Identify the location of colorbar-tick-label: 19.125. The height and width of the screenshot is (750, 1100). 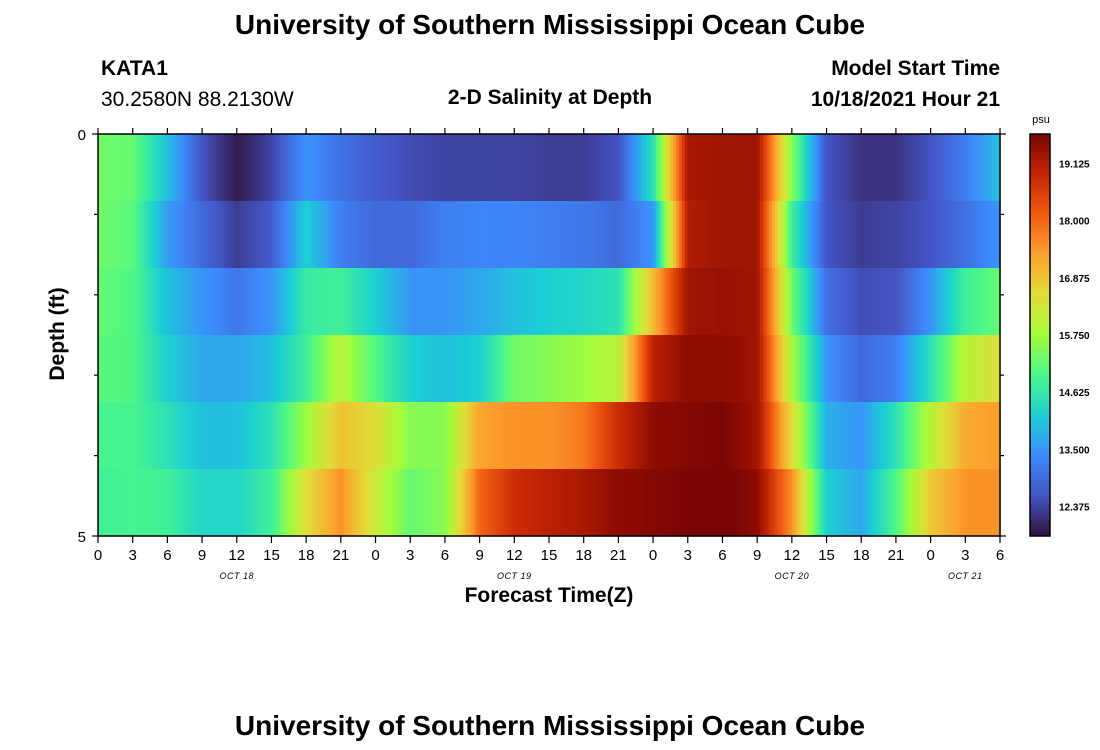
(1074, 164).